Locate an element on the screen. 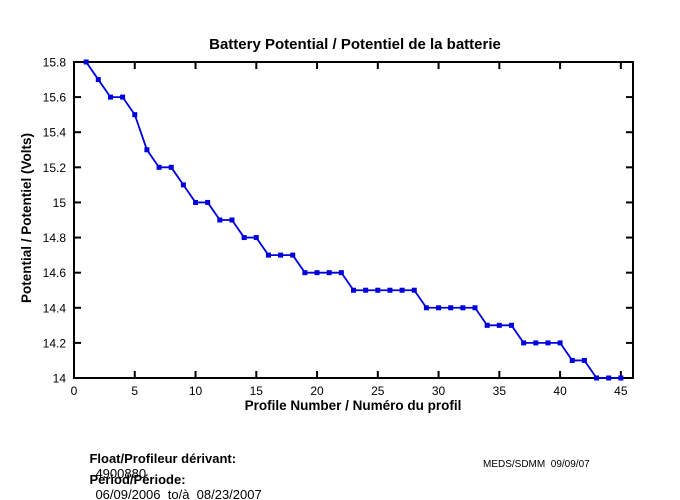 The width and height of the screenshot is (680, 500). y-tick-label: 14.8 is located at coordinates (55, 238).